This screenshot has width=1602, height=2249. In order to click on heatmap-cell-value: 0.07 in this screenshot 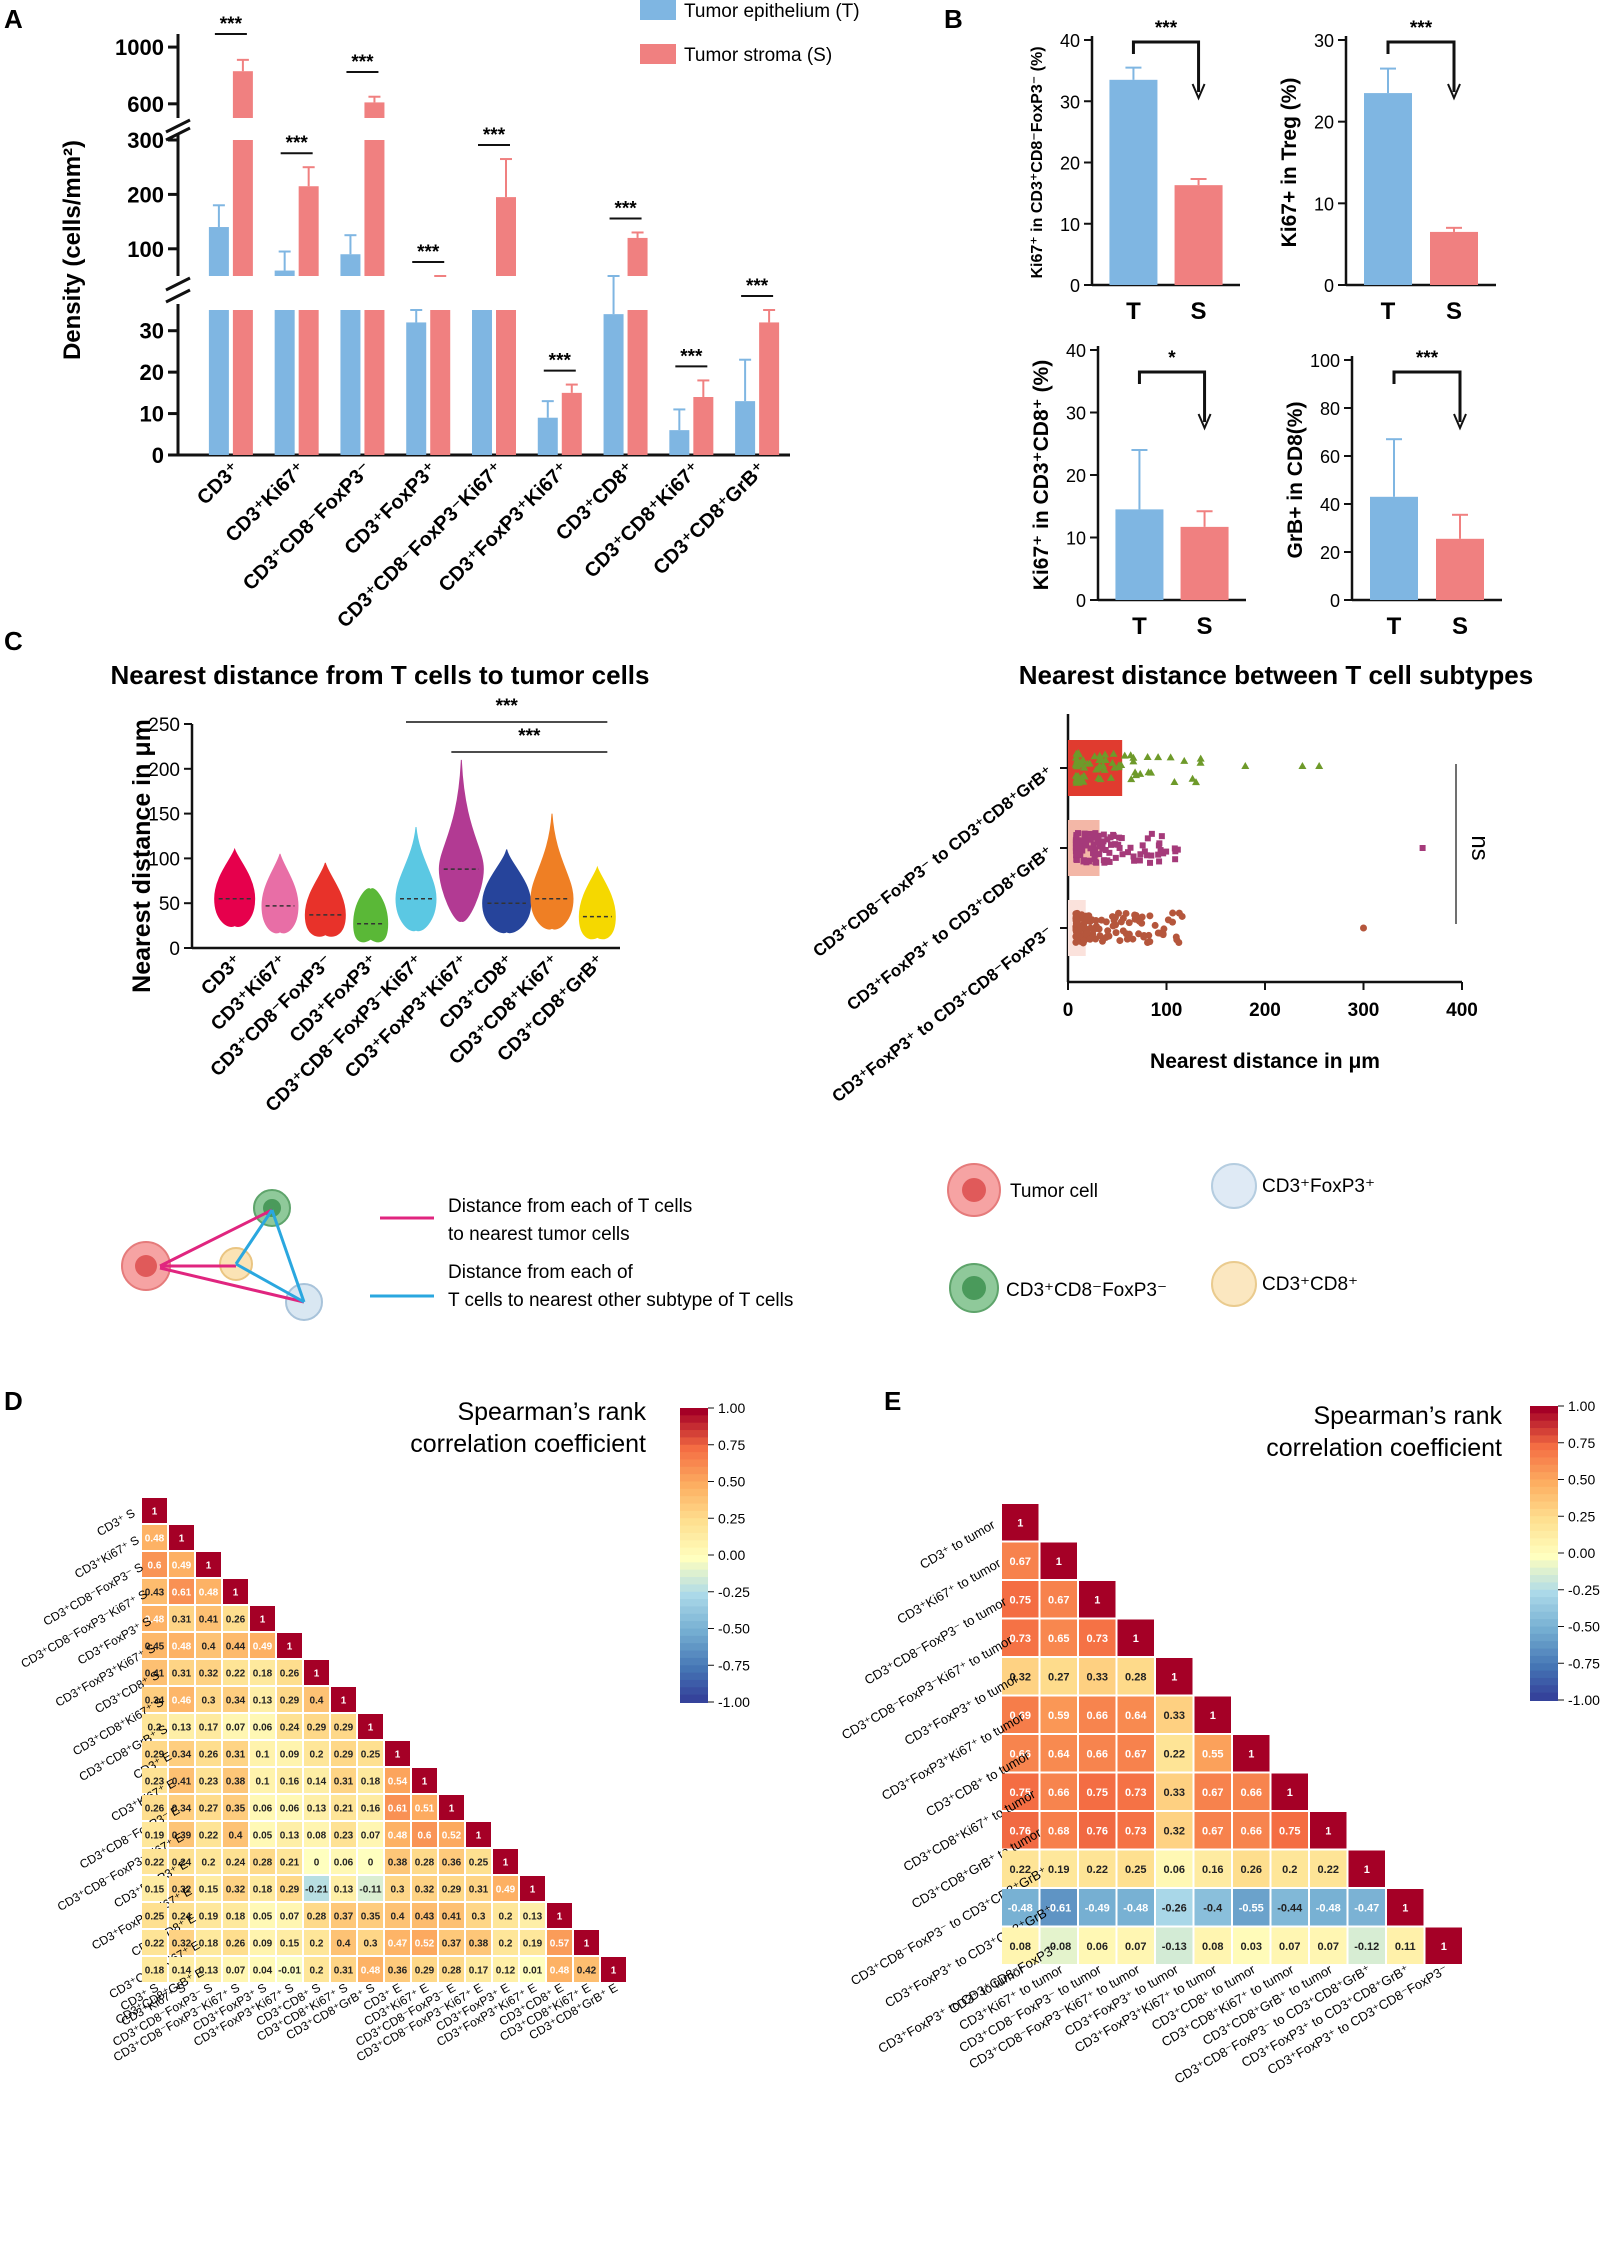, I will do `click(290, 1917)`.